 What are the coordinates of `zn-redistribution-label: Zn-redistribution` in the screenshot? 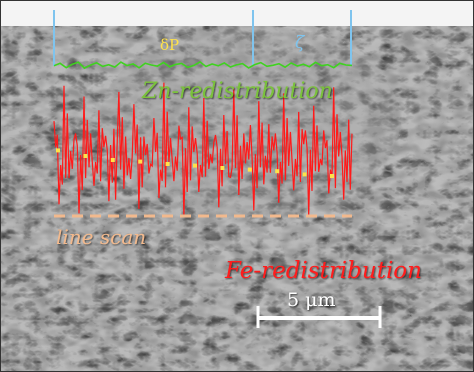 It's located at (237, 91).